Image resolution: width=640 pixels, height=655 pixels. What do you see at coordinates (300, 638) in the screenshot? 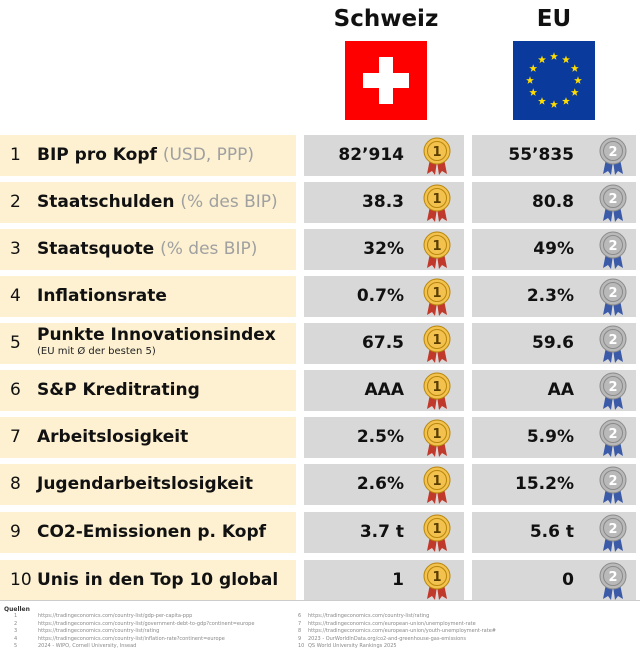
I see `source-number: 9` at bounding box center [300, 638].